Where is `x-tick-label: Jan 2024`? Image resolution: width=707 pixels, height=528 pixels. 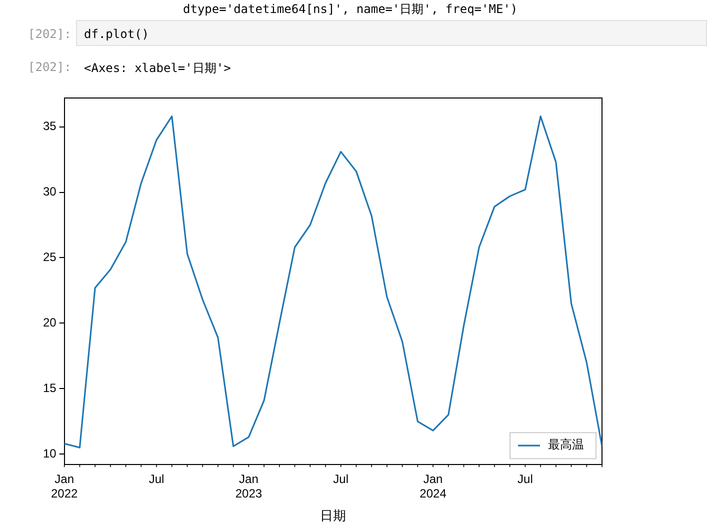
x-tick-label: Jan 2024 is located at coordinates (433, 486).